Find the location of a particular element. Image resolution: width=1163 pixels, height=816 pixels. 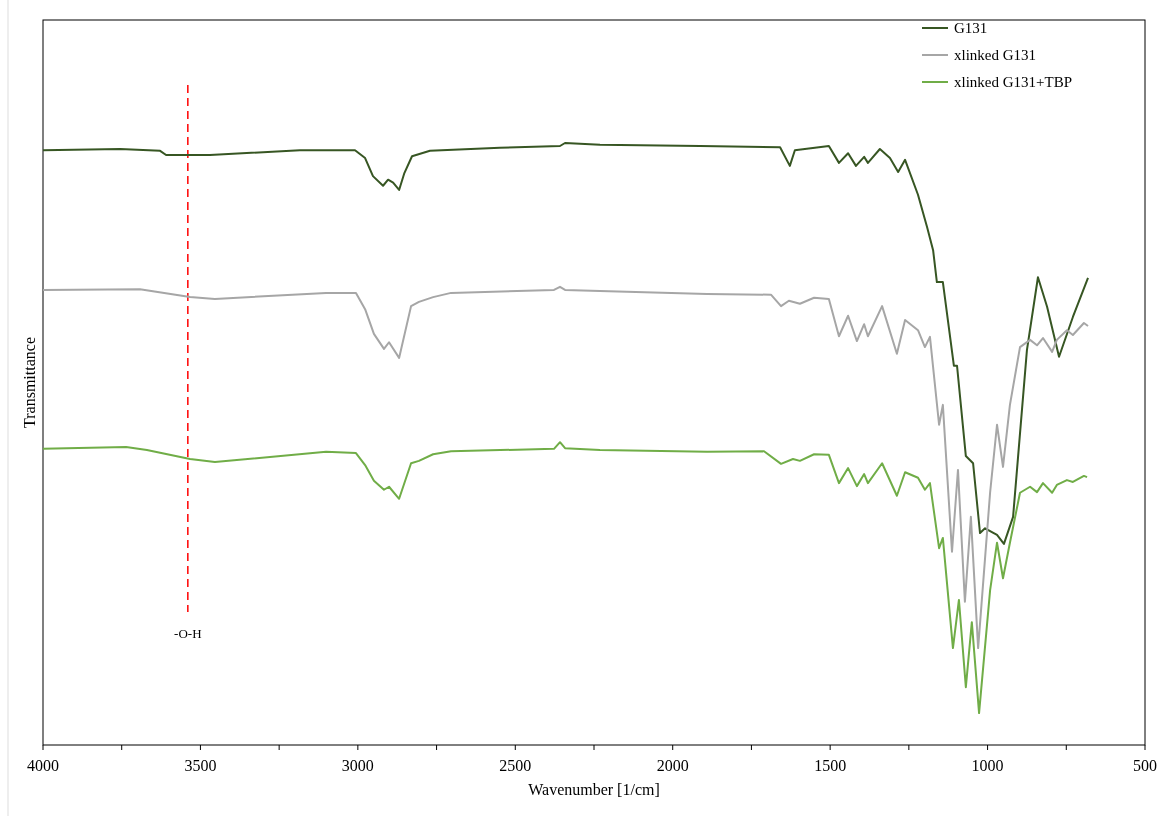

x-tick-label: 500 is located at coordinates (1145, 765).